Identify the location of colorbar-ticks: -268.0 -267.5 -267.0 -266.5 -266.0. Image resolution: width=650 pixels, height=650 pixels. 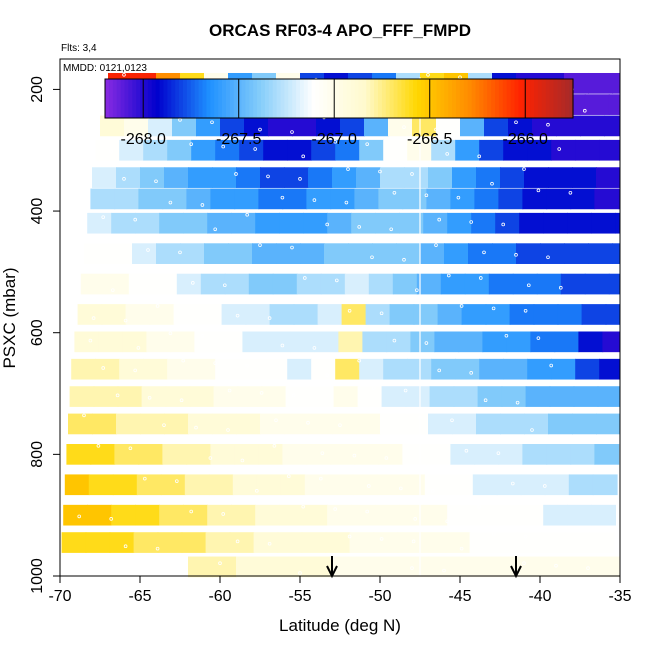
(334, 113).